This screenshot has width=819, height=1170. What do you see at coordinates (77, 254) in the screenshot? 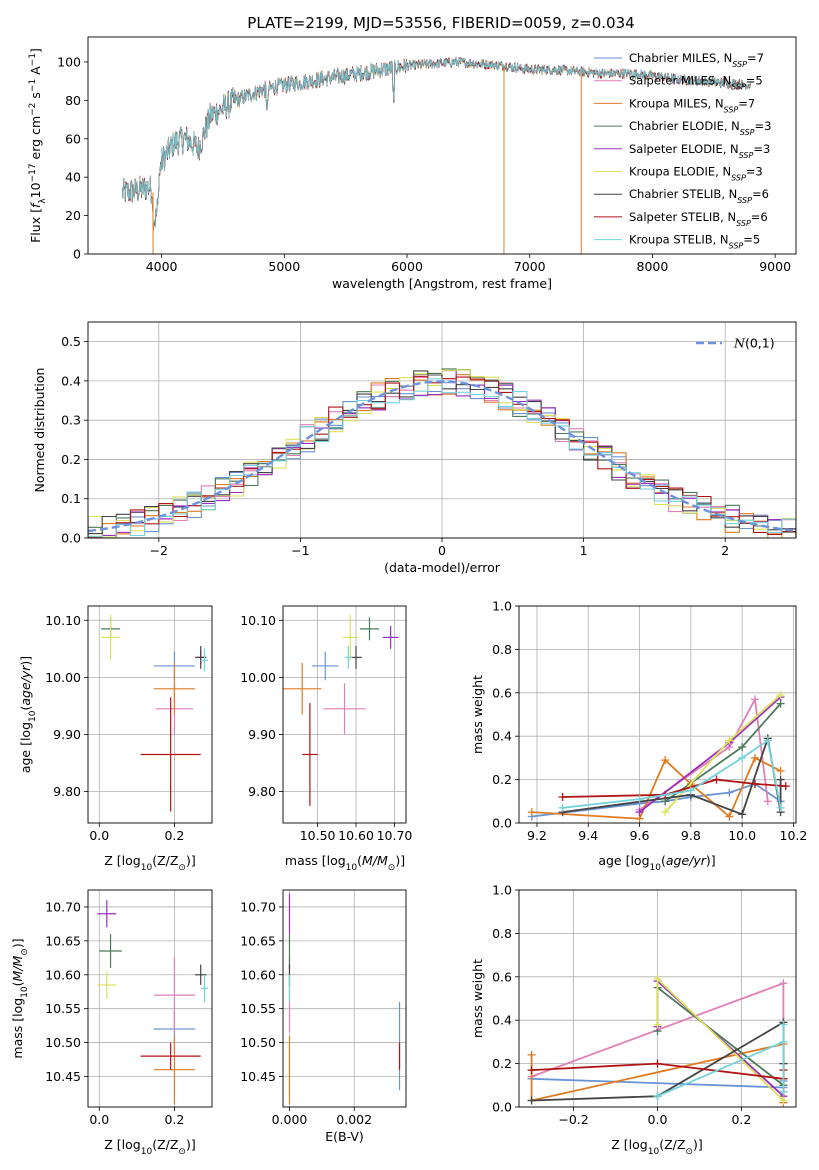
I see `y-tick-label: 0` at bounding box center [77, 254].